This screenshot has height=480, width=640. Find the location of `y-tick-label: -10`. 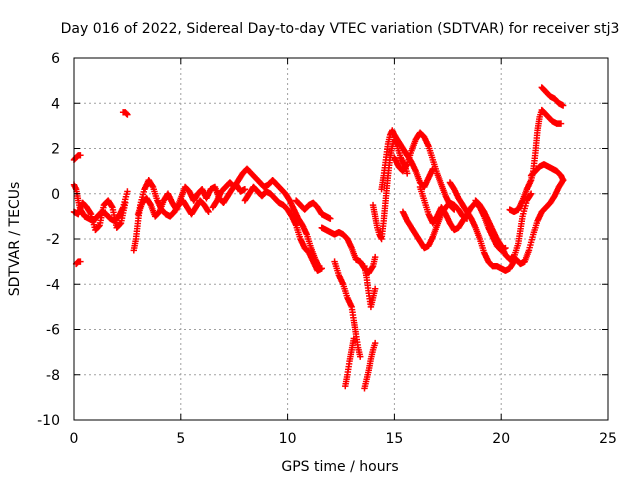

y-tick-label: -10 is located at coordinates (48, 421).